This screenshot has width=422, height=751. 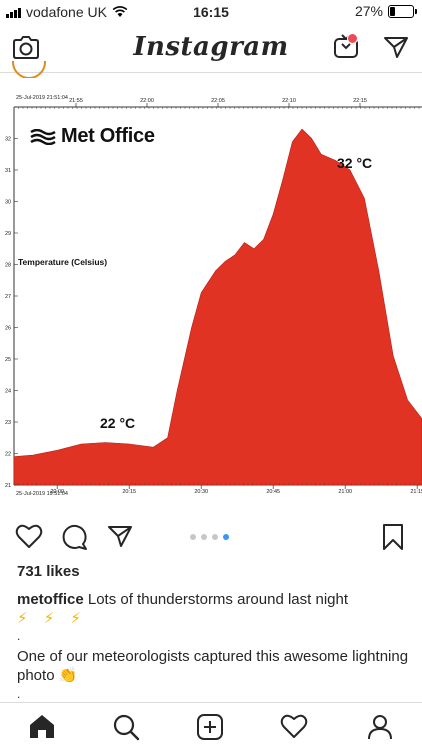 I want to click on y-tick-label: 26, so click(x=8, y=329).